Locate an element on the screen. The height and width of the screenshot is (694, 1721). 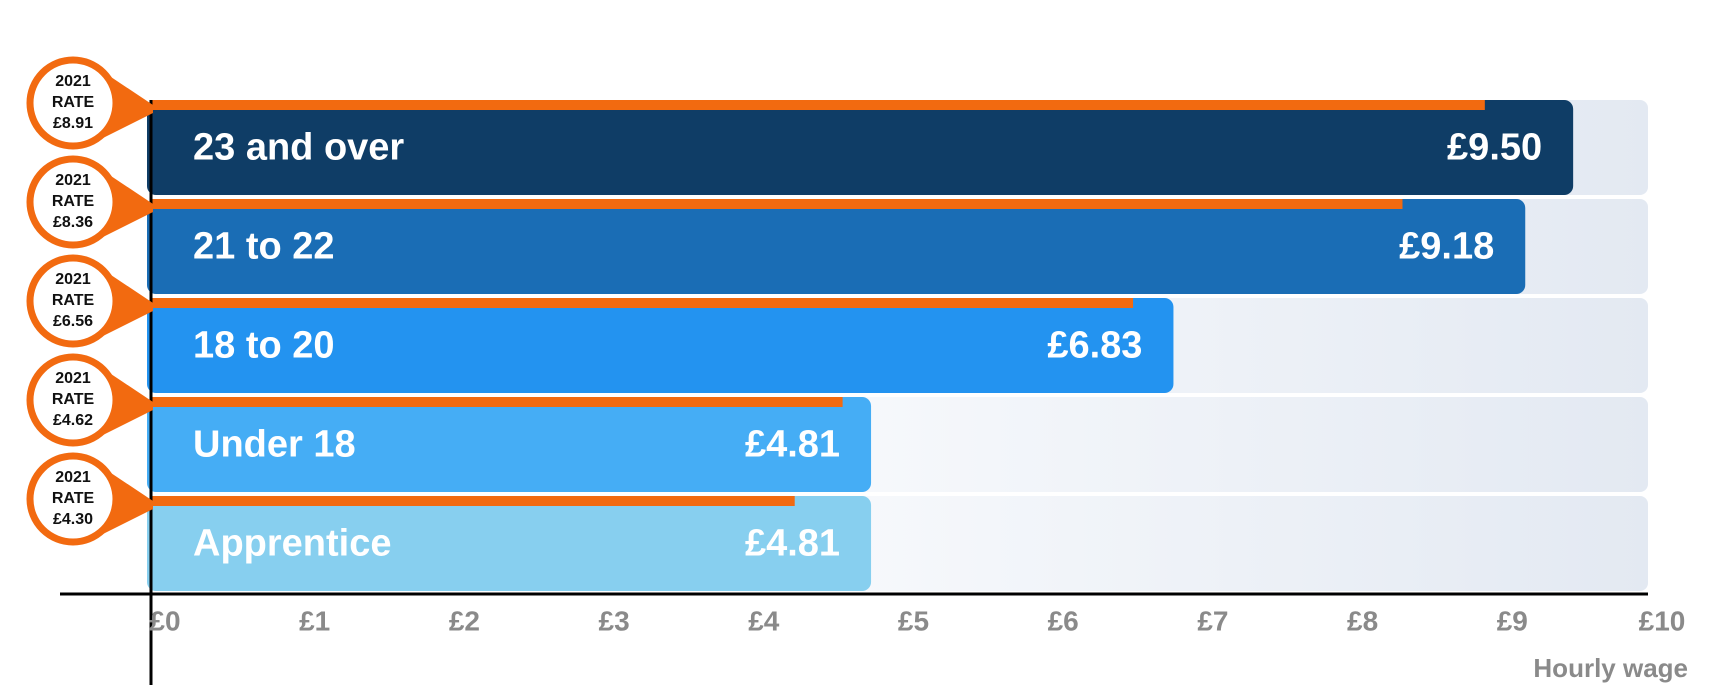
category-label: 21 to 22 is located at coordinates (264, 247).